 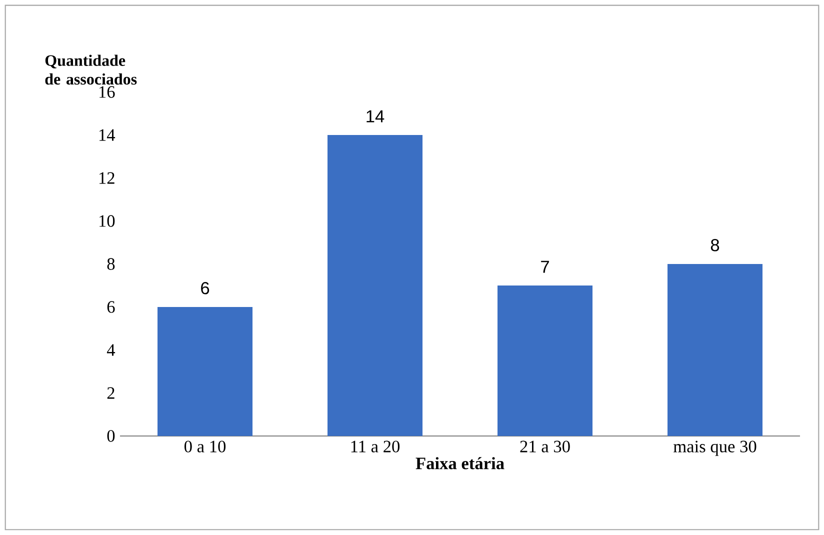 I want to click on y-tick-label: 4, so click(x=111, y=350).